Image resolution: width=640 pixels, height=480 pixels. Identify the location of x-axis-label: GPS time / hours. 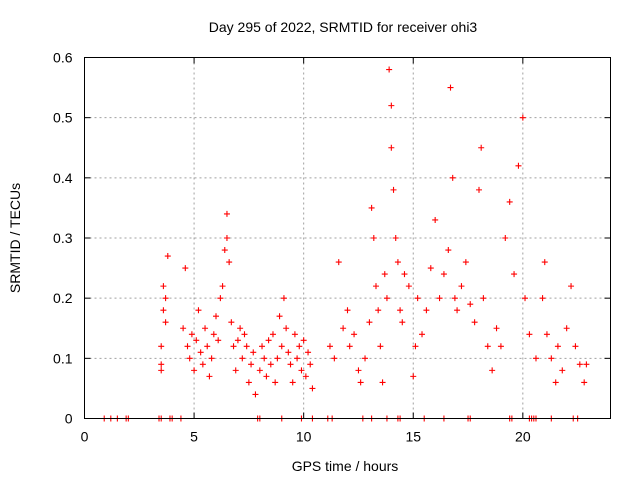
(345, 466).